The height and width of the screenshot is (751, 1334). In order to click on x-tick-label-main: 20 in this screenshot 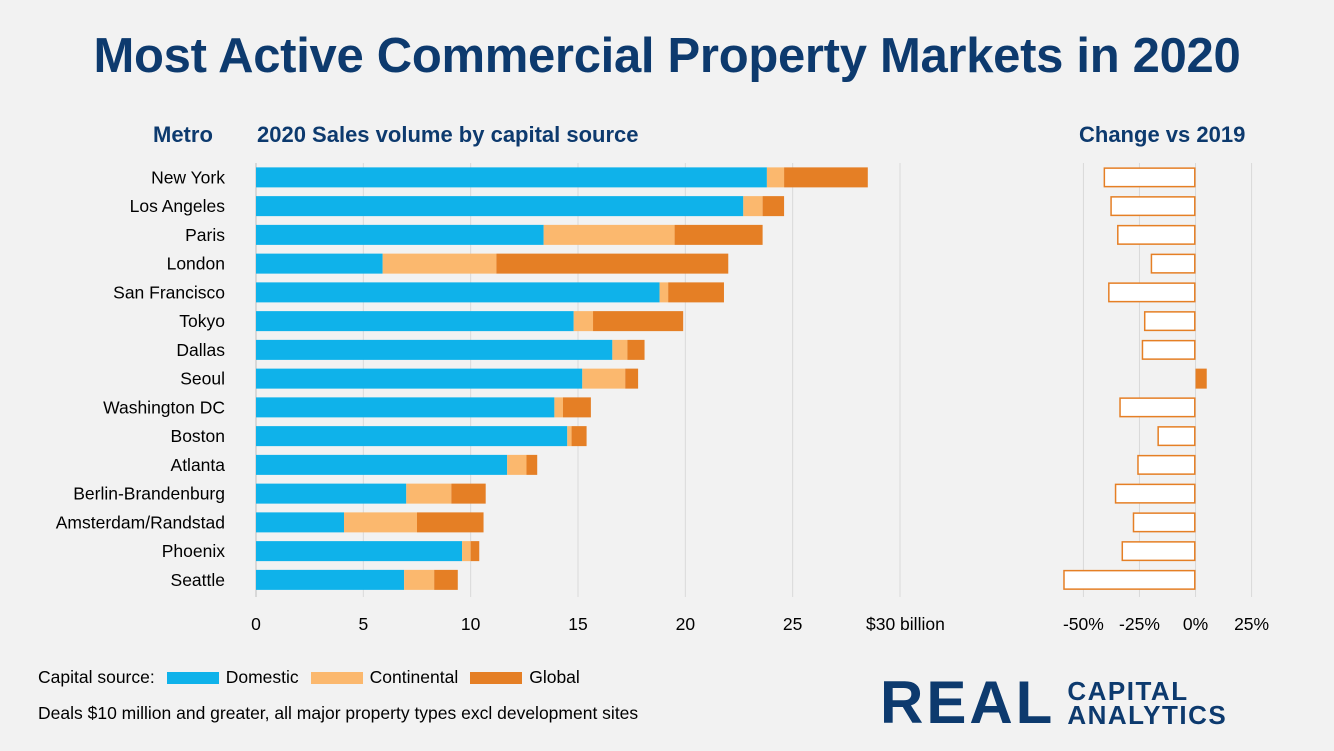, I will do `click(686, 624)`.